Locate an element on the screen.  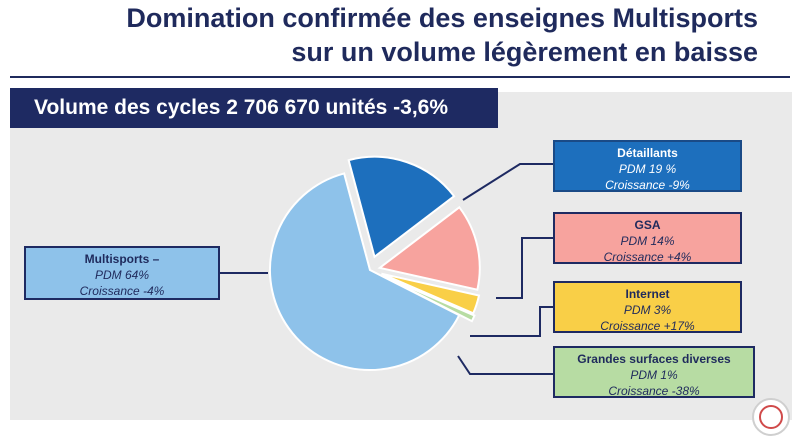
label-internet-share: PDM 3% is located at coordinates (647, 310).